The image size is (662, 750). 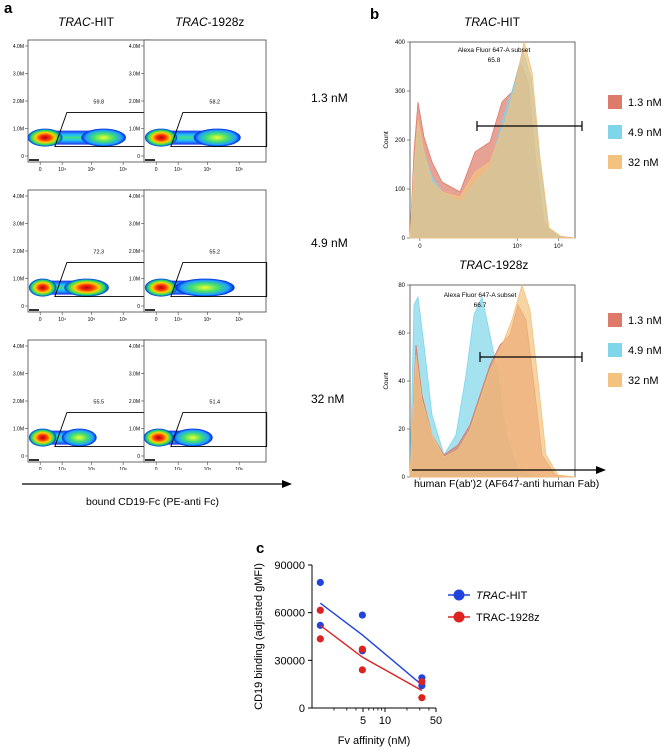 What do you see at coordinates (289, 661) in the screenshot?
I see `y-tick-label: 30000` at bounding box center [289, 661].